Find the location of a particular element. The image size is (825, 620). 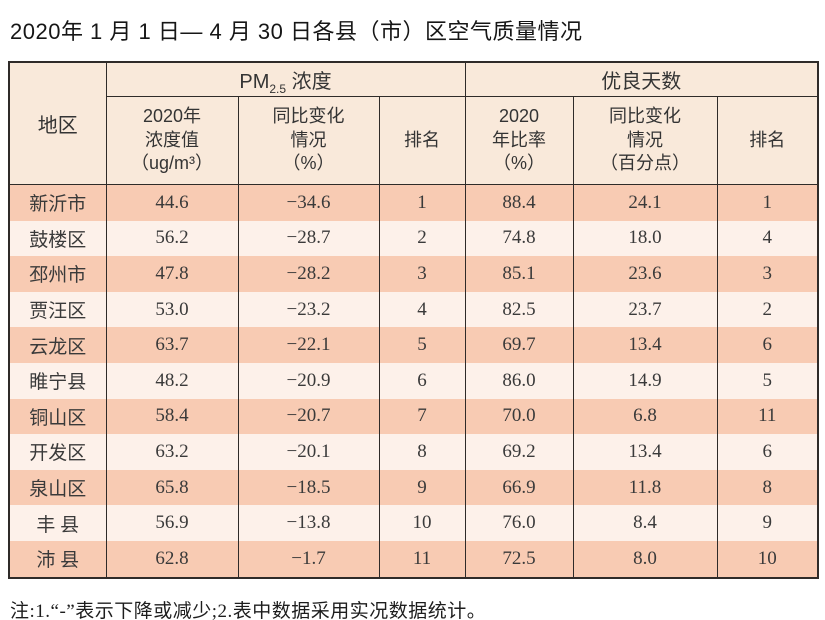

pm-value-cell: 47.8 is located at coordinates (172, 274).